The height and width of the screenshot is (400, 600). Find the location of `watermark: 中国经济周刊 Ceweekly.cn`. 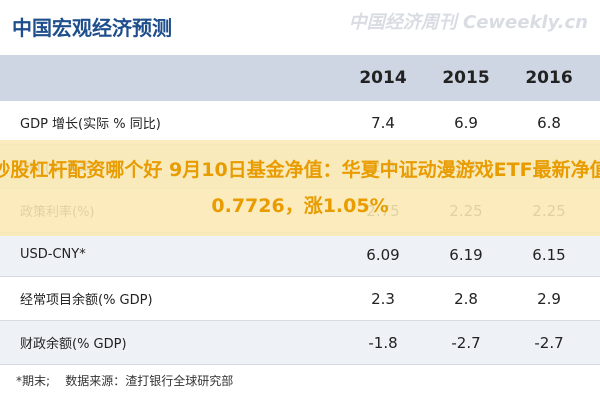

watermark: 中国经济周刊 Ceweekly.cn is located at coordinates (468, 22).